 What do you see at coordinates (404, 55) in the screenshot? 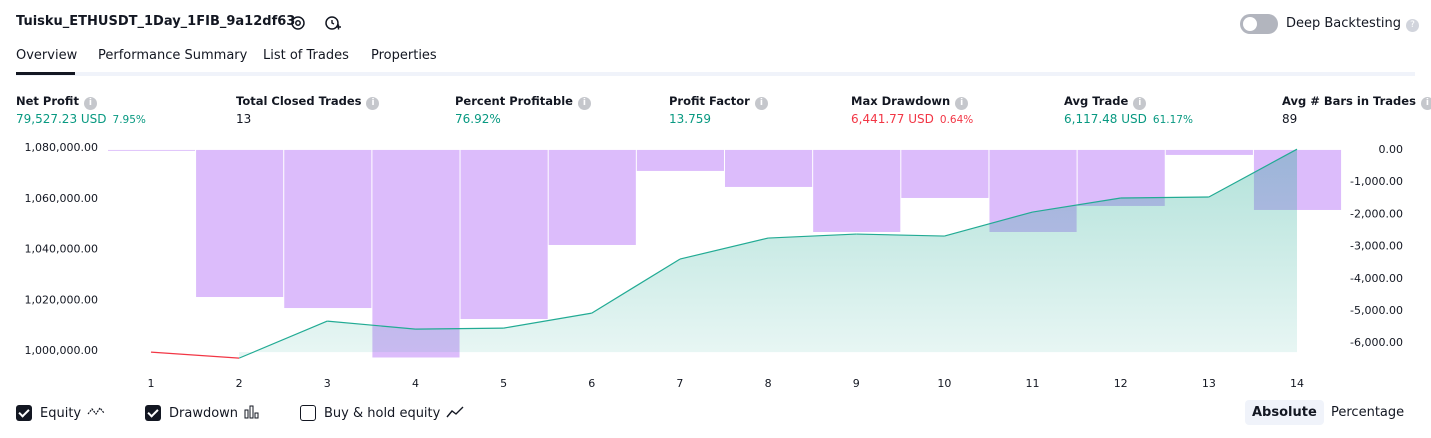
I see `tab: Properties` at bounding box center [404, 55].